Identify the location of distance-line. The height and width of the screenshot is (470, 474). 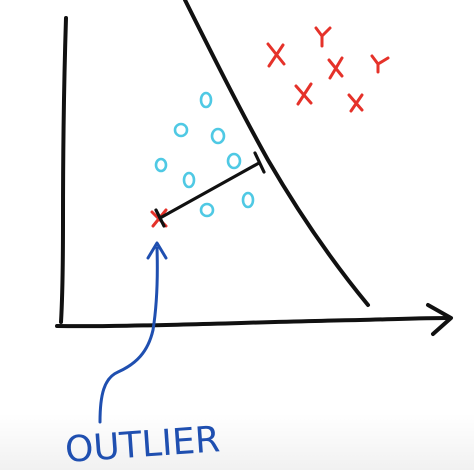
(209, 190).